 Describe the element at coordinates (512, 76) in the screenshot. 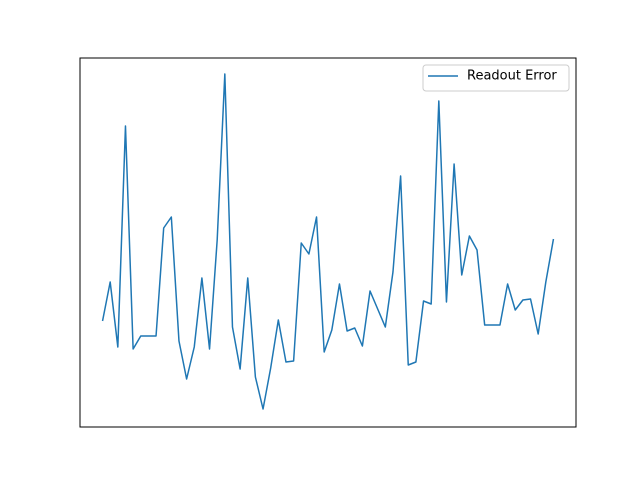

I see `legend-label: Readout Error` at that location.